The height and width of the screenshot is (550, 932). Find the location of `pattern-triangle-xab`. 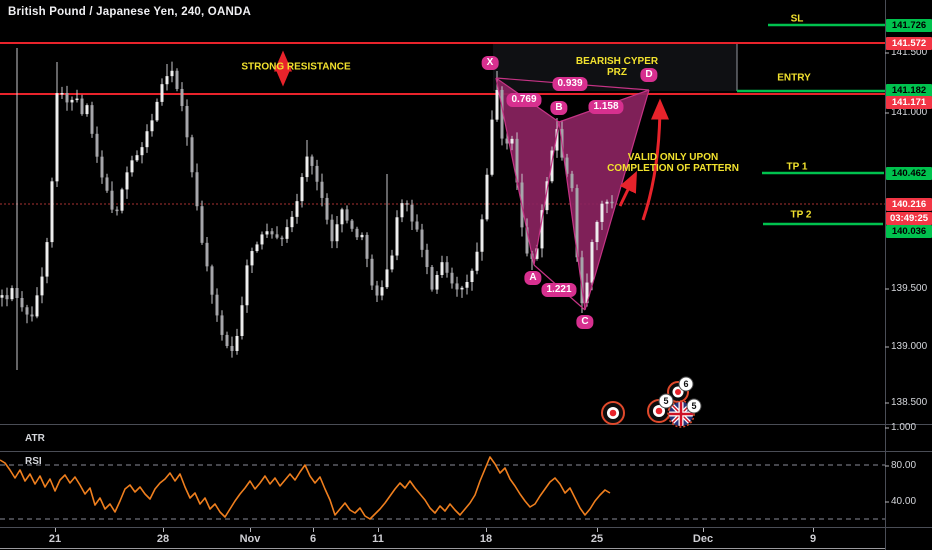

pattern-triangle-xab is located at coordinates (527, 171).